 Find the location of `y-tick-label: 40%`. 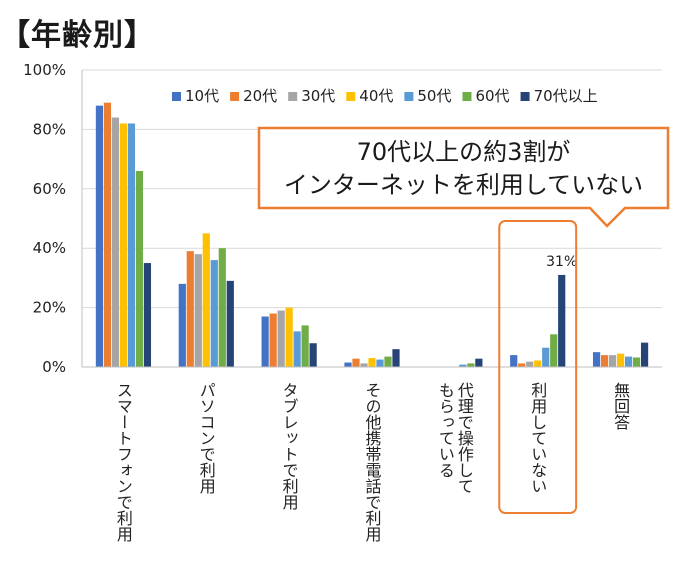

y-tick-label: 40% is located at coordinates (49, 248).